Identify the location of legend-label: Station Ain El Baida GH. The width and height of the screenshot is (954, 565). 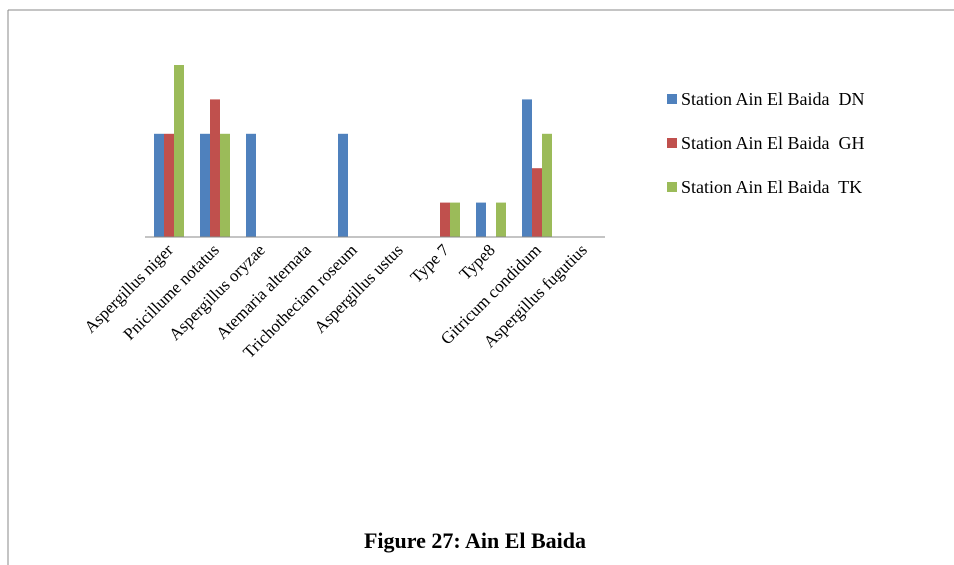
(773, 143).